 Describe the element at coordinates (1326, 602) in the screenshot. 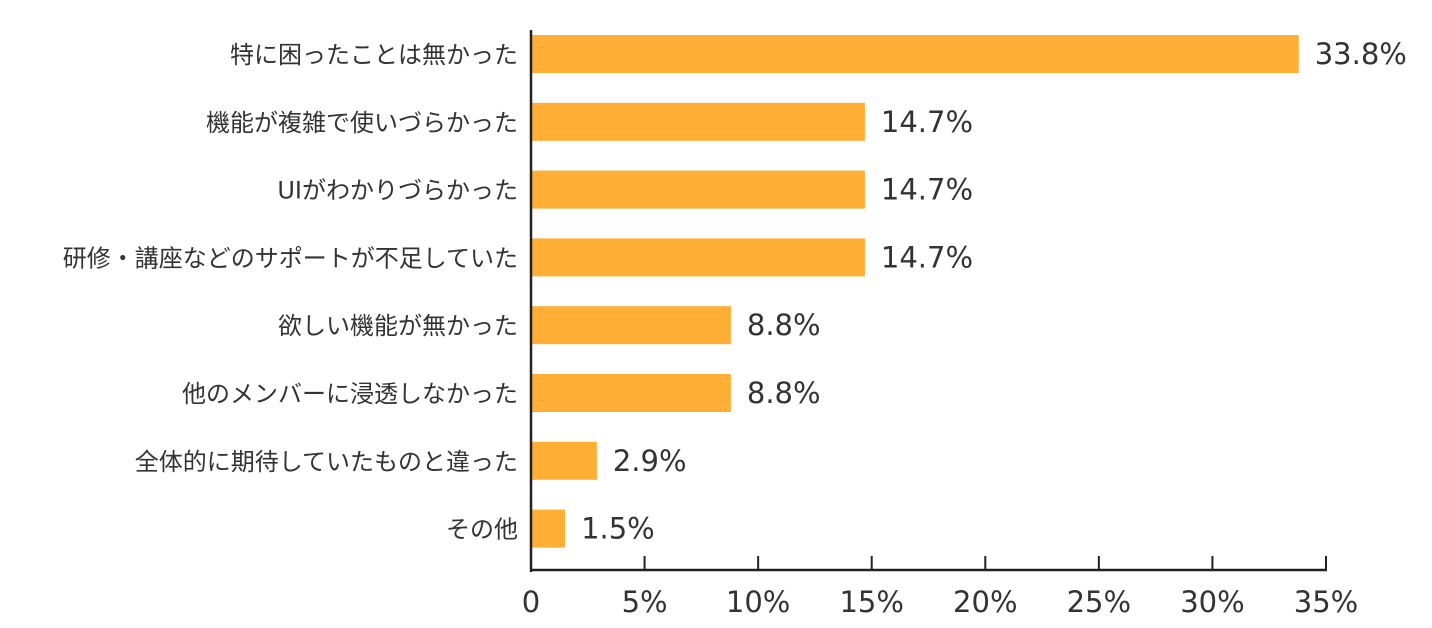

I see `x-tick-label: 35%` at that location.